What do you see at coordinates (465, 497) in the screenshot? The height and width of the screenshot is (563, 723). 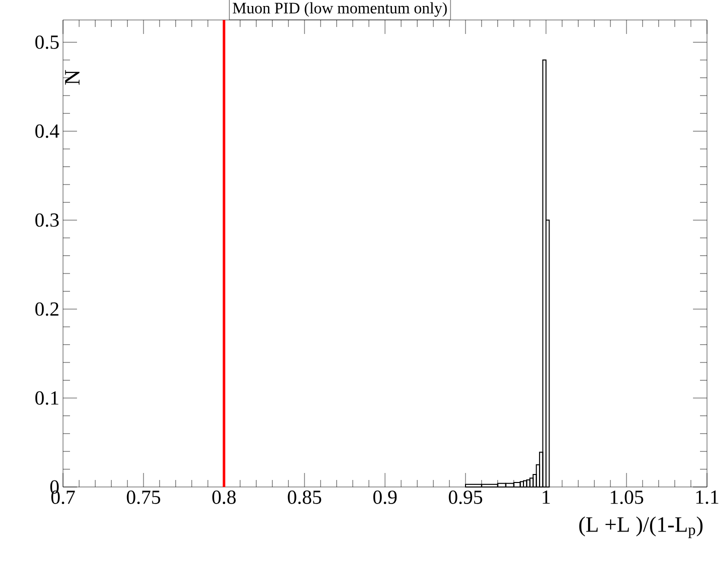 I see `x-tick-label: 0.95` at bounding box center [465, 497].